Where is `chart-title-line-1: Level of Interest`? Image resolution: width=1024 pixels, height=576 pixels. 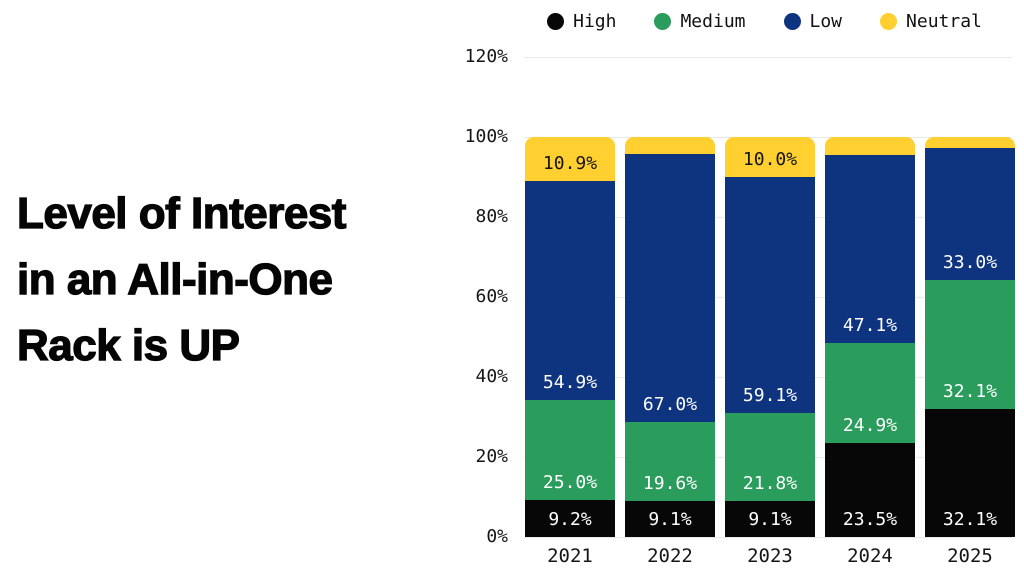
chart-title-line-1: Level of Interest is located at coordinates (181, 213).